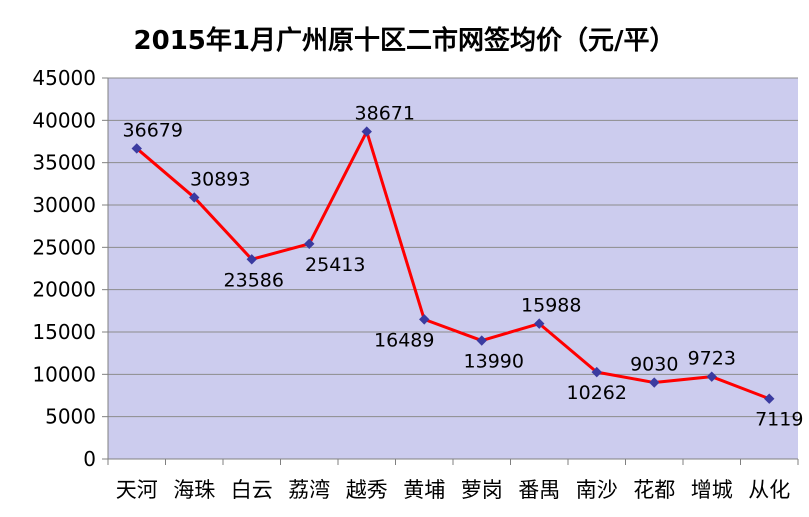  What do you see at coordinates (712, 359) in the screenshot?
I see `data-label: 9723` at bounding box center [712, 359].